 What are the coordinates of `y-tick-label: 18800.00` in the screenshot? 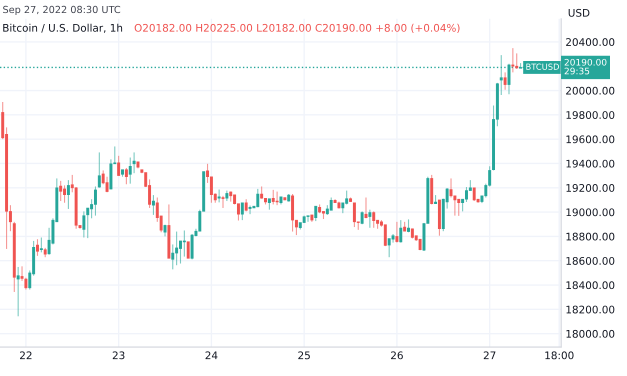 It's located at (590, 236).